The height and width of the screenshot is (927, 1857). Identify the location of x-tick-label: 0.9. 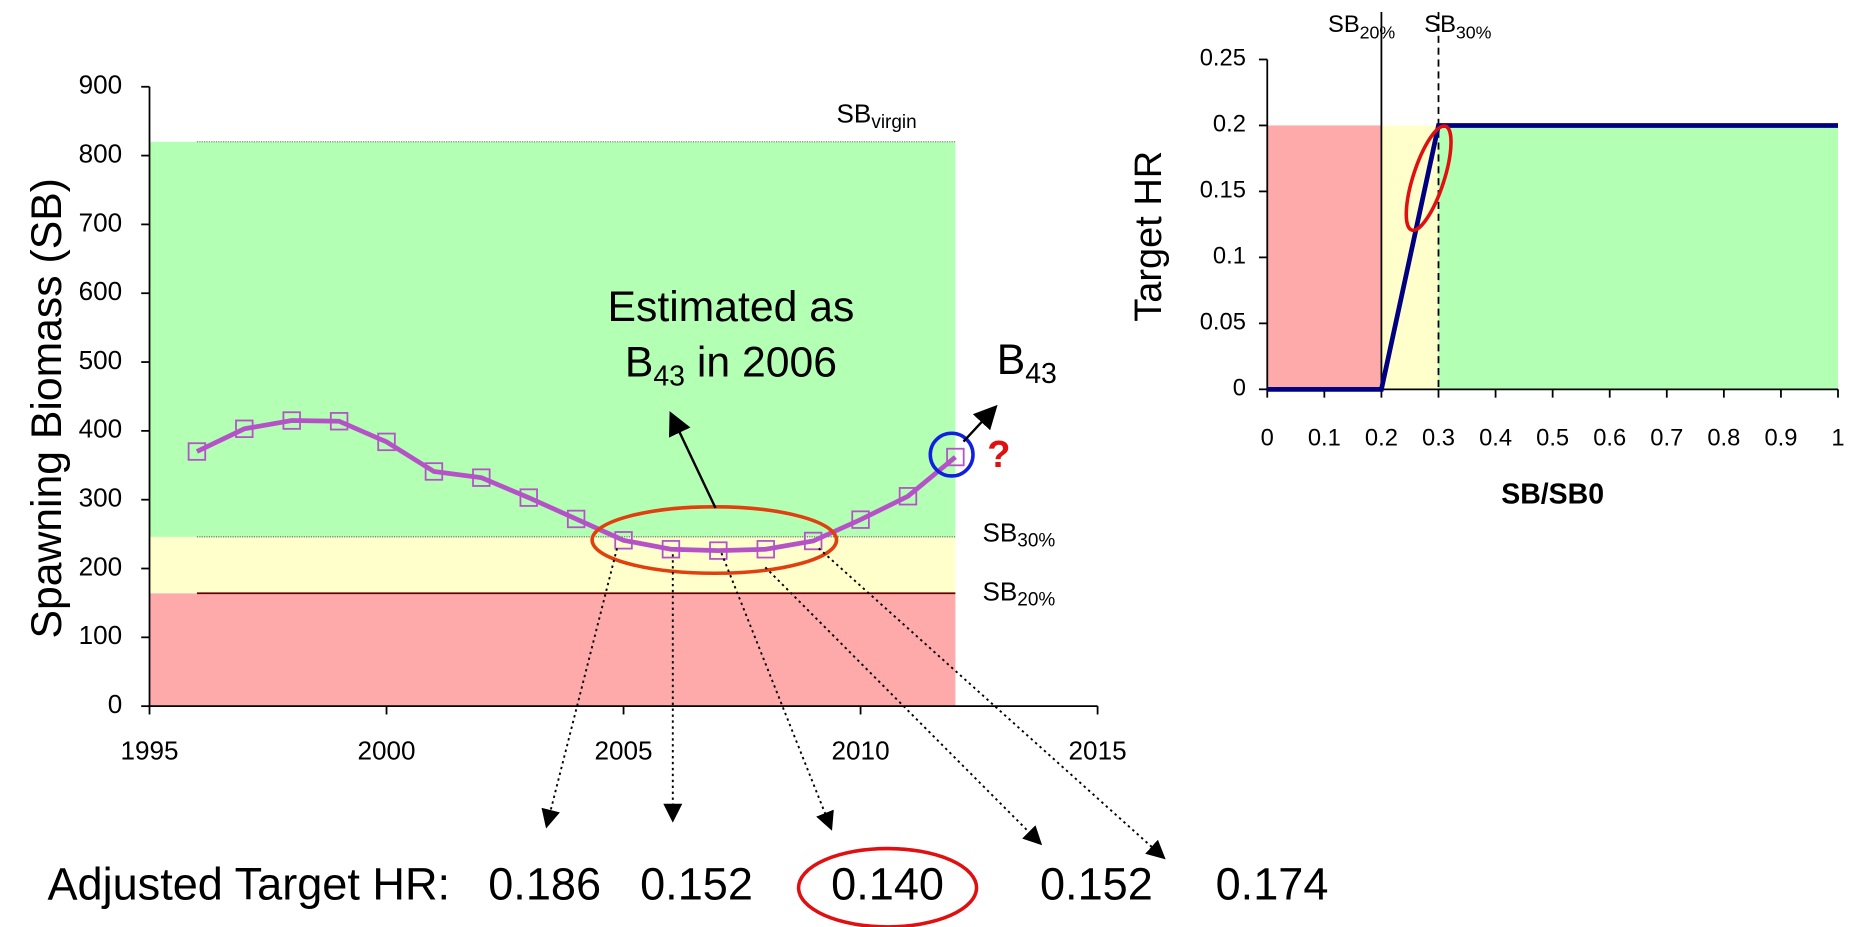
(1780, 438).